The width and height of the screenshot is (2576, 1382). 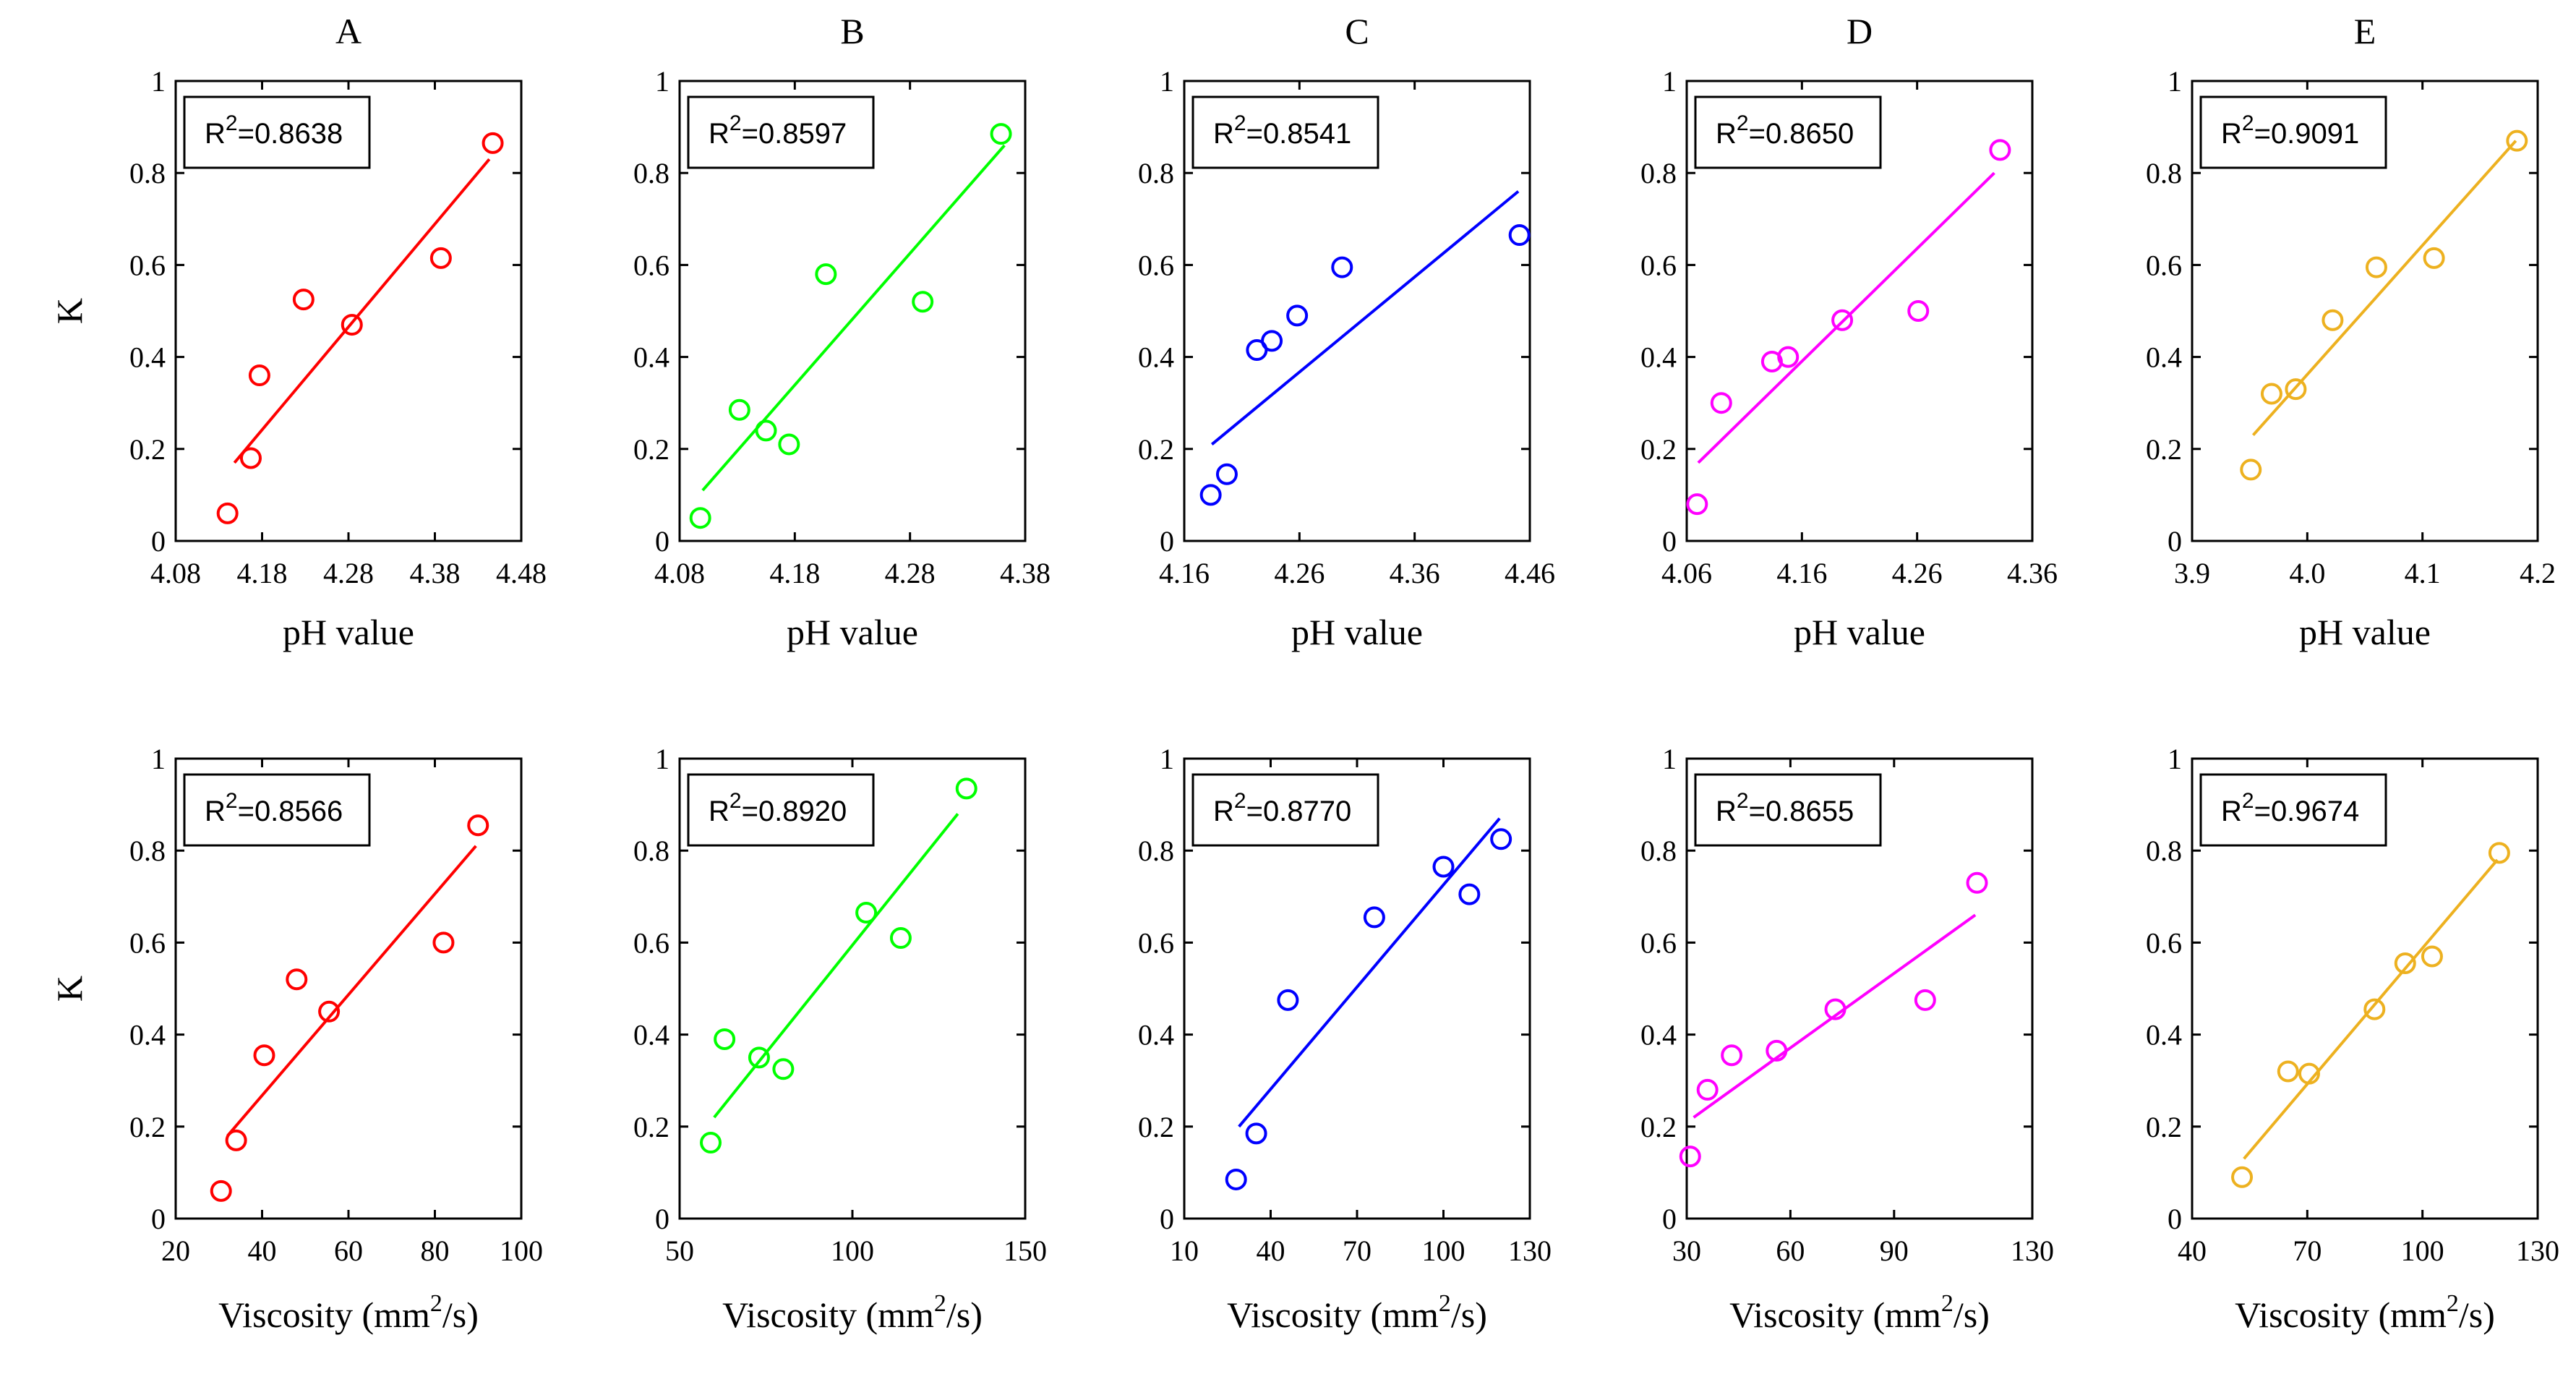 What do you see at coordinates (794, 134) in the screenshot?
I see `r-squared-value: =0.8597` at bounding box center [794, 134].